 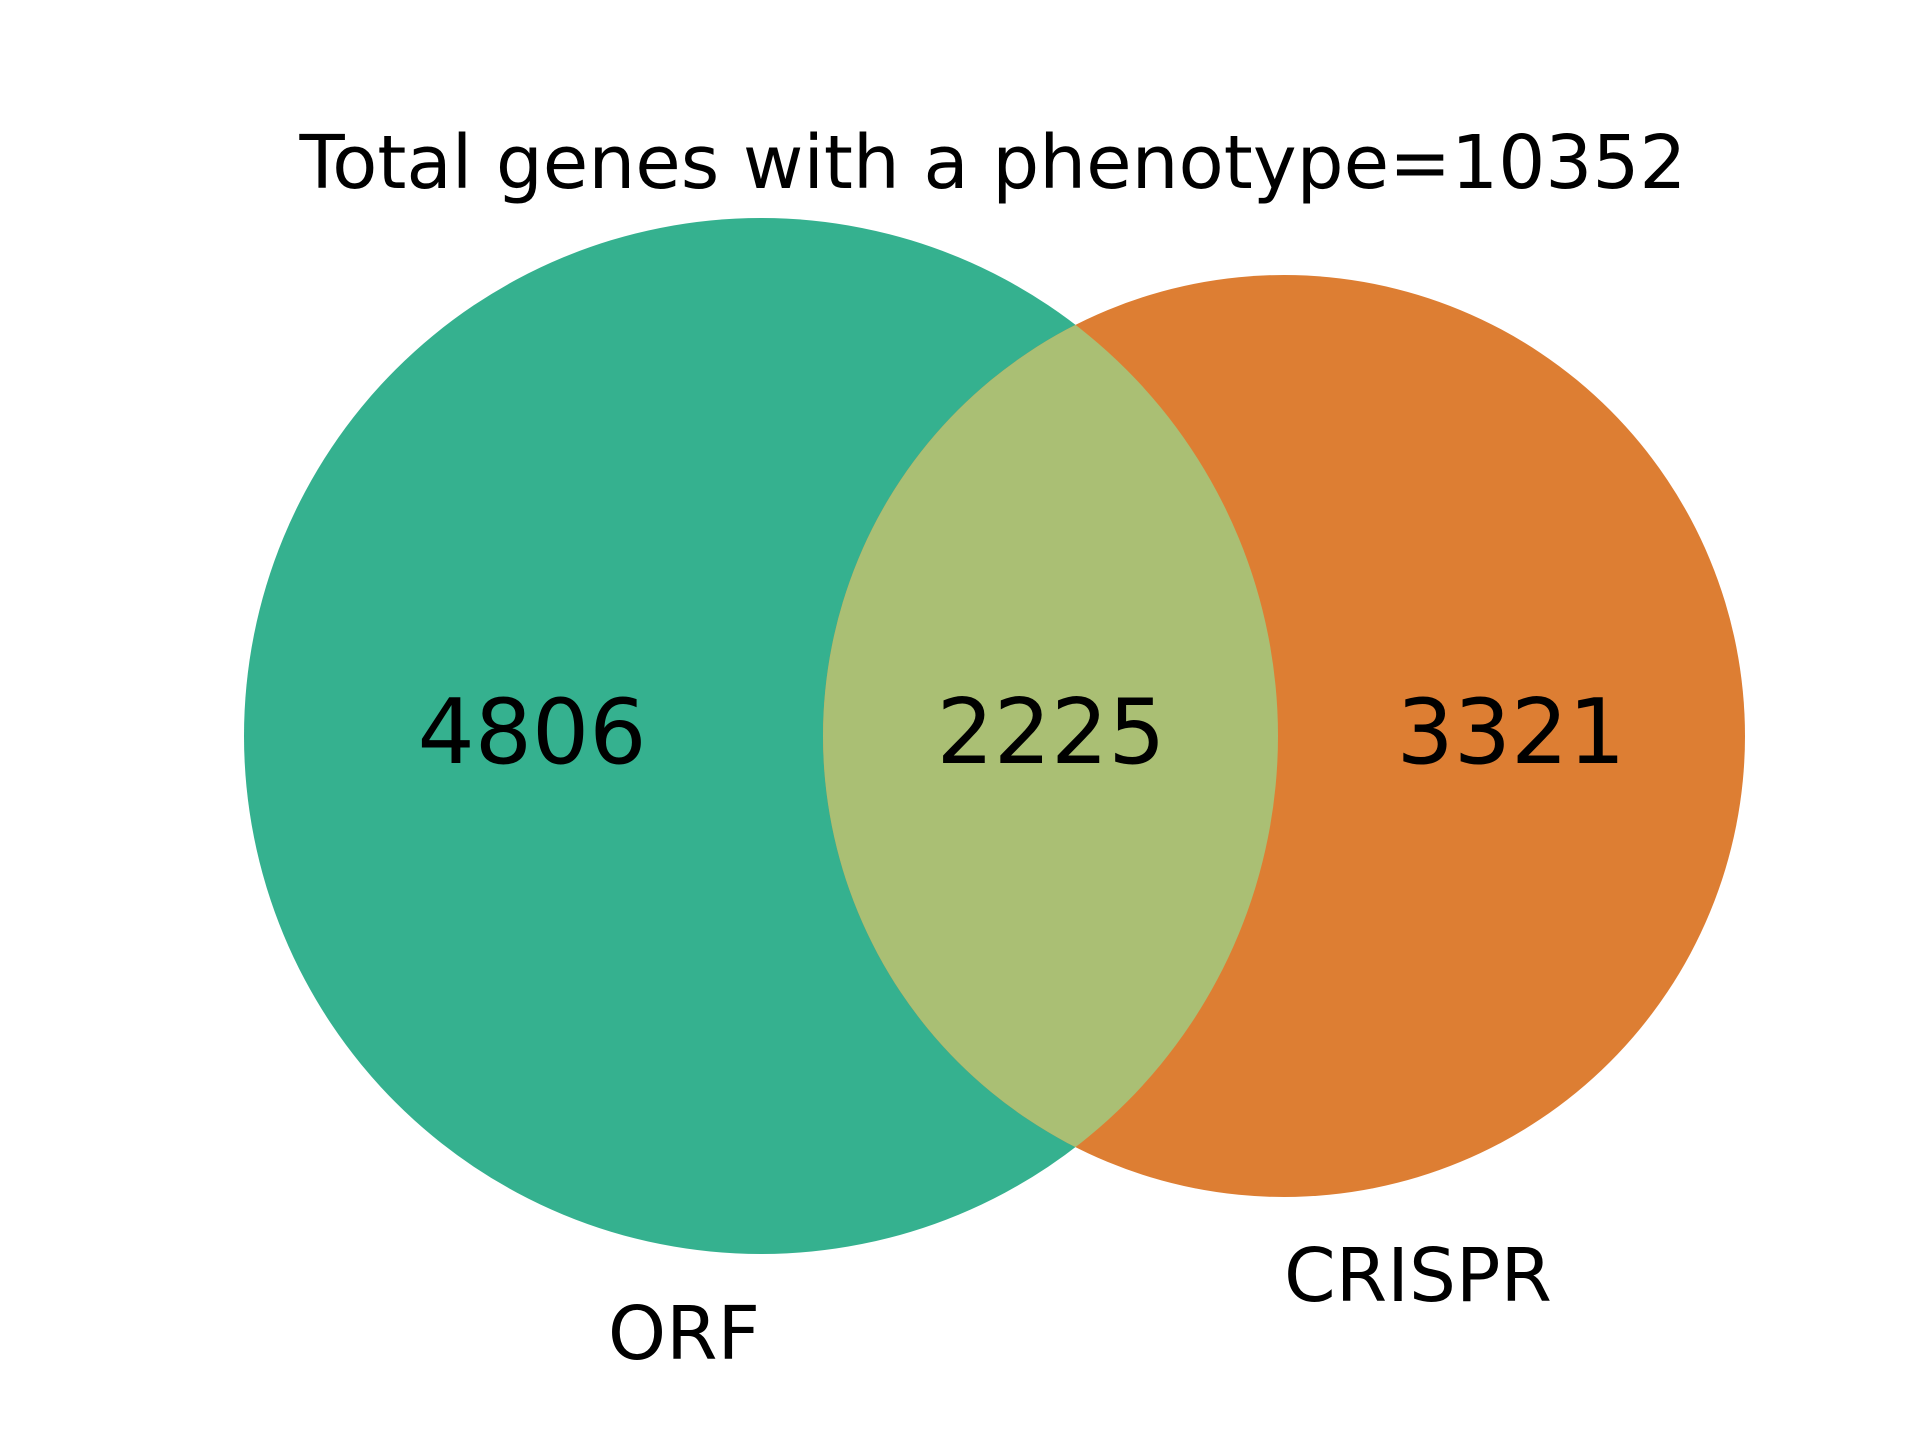 What do you see at coordinates (531, 732) in the screenshot?
I see `orf-only-count: 4806` at bounding box center [531, 732].